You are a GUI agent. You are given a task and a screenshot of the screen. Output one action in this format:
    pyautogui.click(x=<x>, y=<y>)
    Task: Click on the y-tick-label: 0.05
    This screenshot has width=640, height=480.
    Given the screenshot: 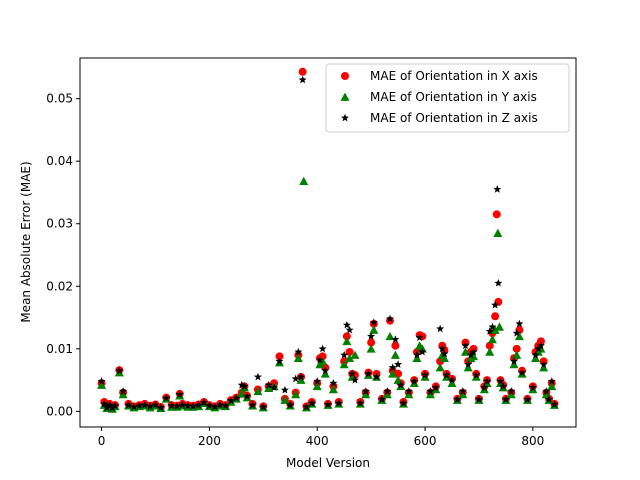 What is the action you would take?
    pyautogui.click(x=59, y=99)
    